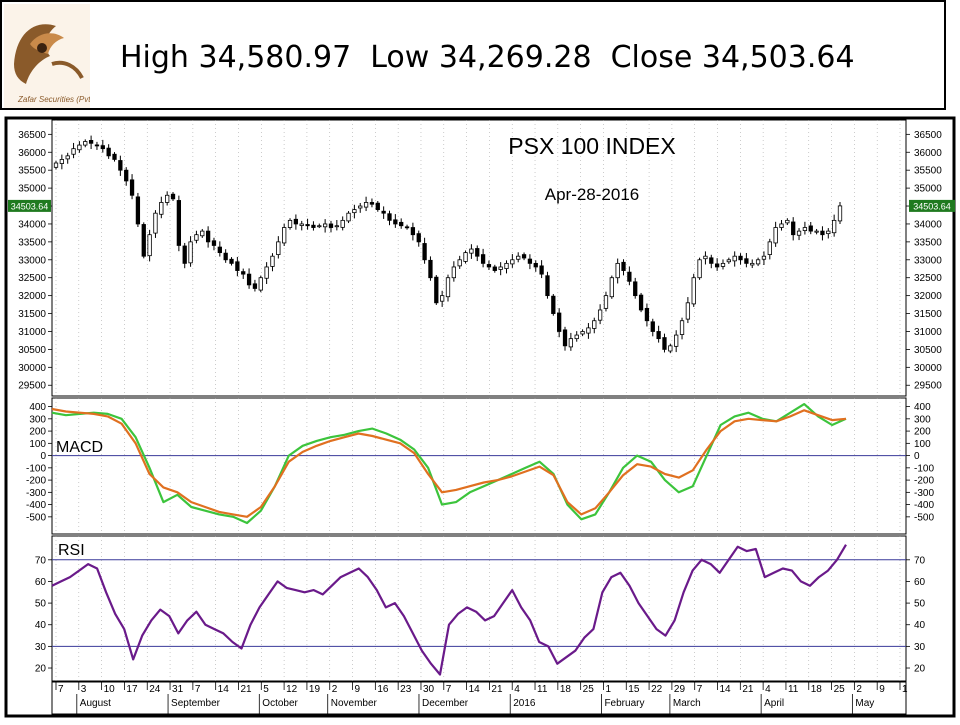 Image resolution: width=960 pixels, height=725 pixels. What do you see at coordinates (924, 493) in the screenshot?
I see `macd-y-tick-label: -300` at bounding box center [924, 493].